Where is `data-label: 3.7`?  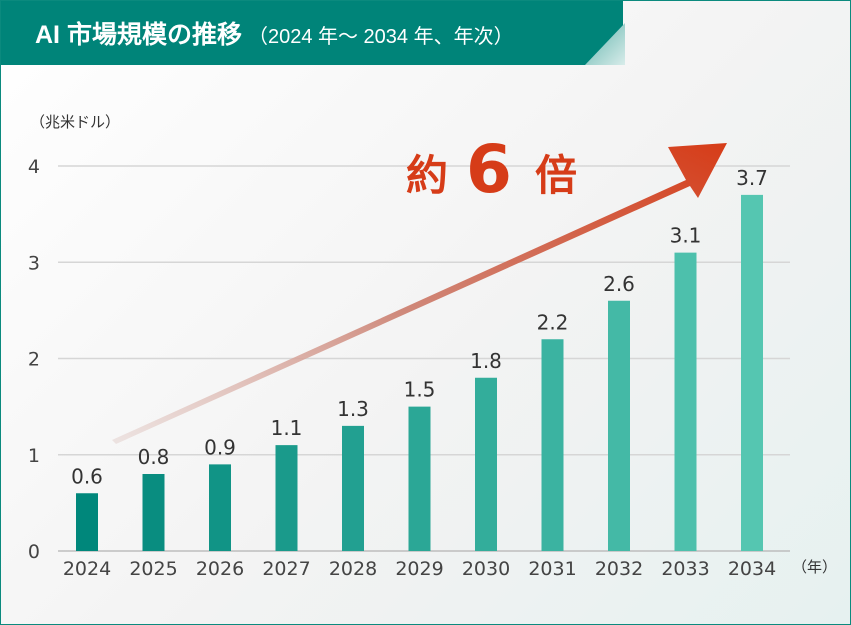
data-label: 3.7 is located at coordinates (752, 178).